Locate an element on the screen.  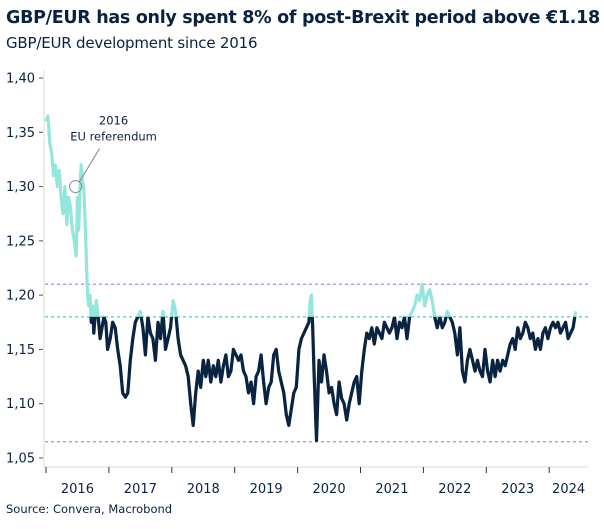
x-tick-label: 2019 is located at coordinates (266, 489).